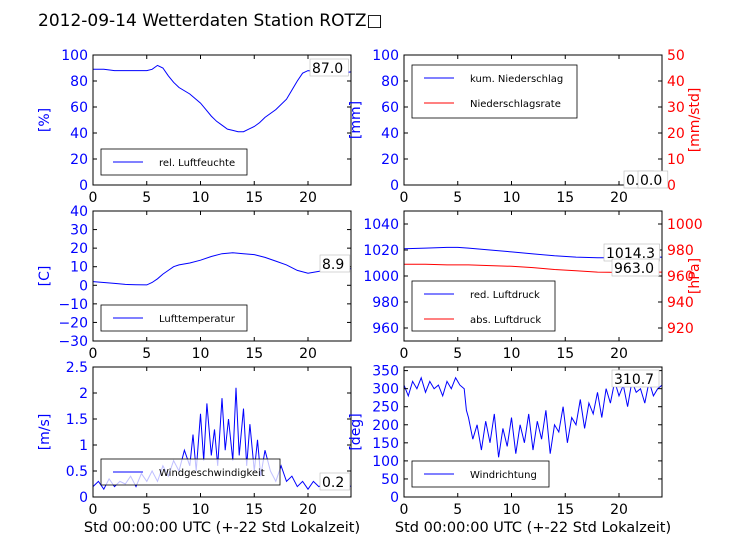 This screenshot has height=556, width=736. What do you see at coordinates (385, 303) in the screenshot?
I see `pressure-ytick-label: 980` at bounding box center [385, 303].